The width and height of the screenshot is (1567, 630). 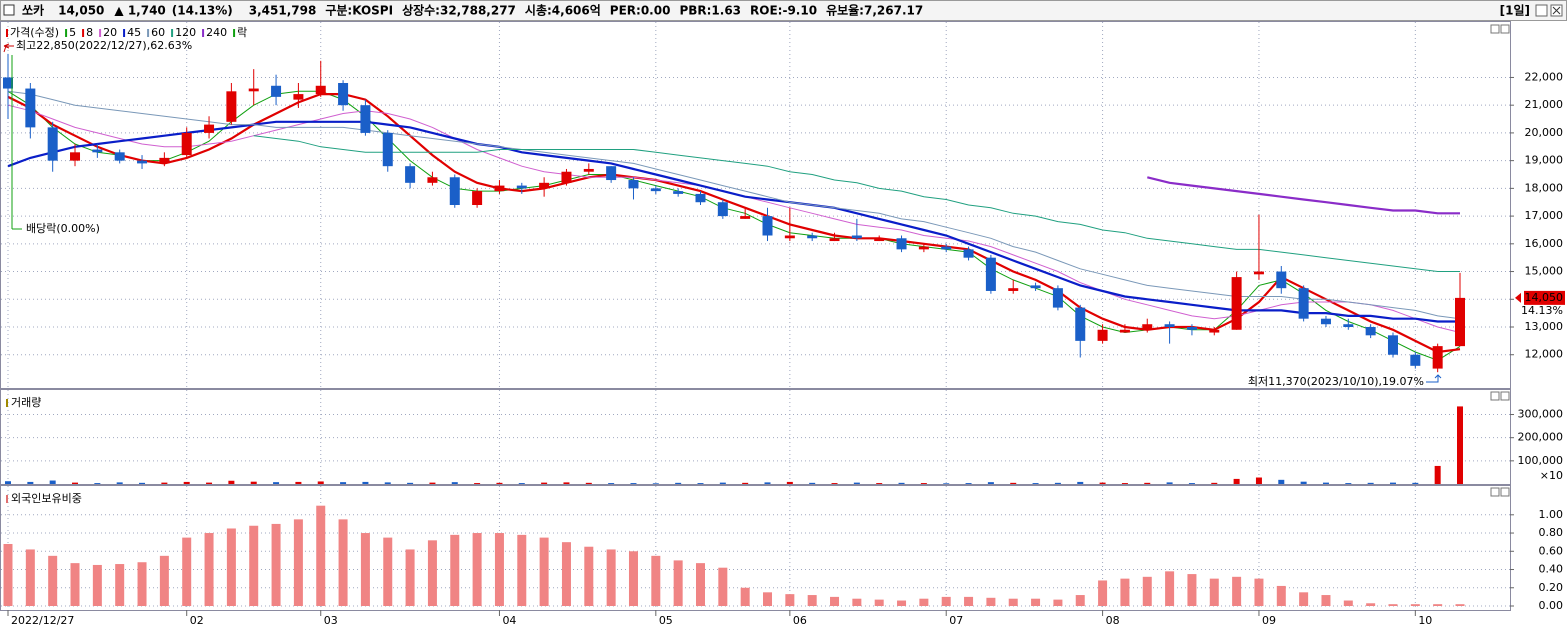 What do you see at coordinates (1551, 475) in the screenshot?
I see `unit-label: ×10` at bounding box center [1551, 475].